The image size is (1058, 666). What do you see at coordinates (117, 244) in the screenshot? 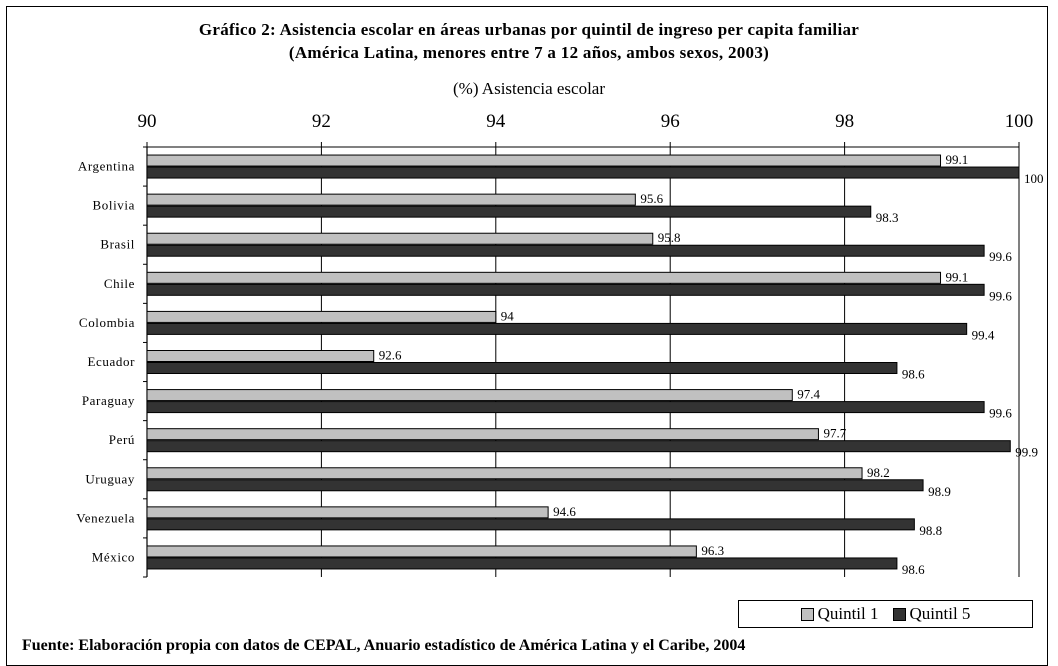
I see `category-label-brasil: Brasil` at bounding box center [117, 244].